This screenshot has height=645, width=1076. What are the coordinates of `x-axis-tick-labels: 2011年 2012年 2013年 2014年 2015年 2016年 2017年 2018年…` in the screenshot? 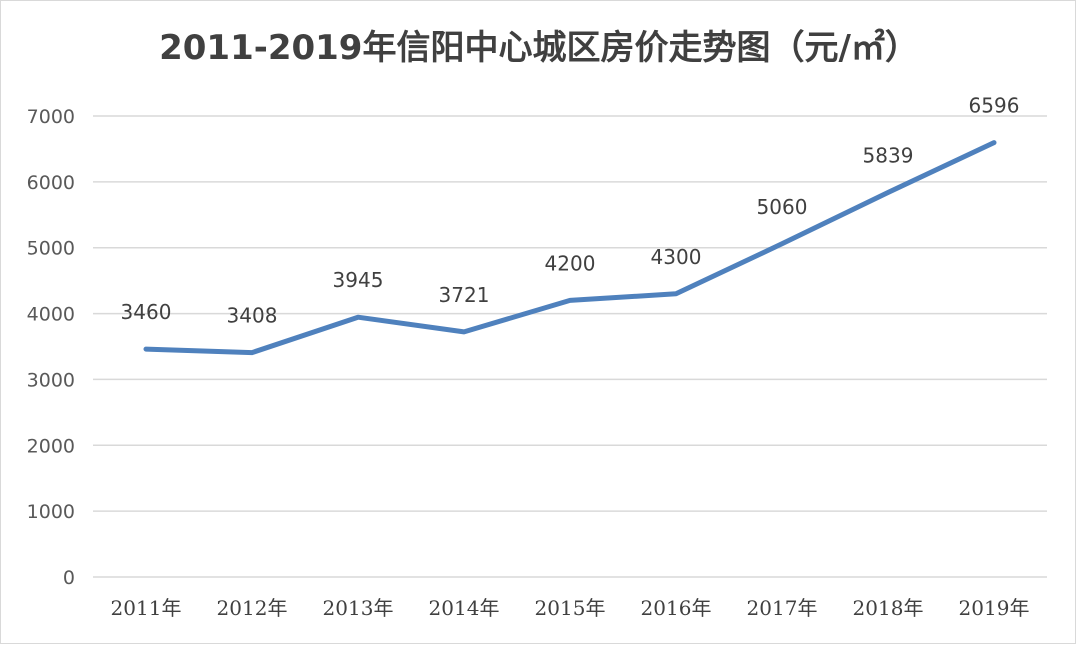 It's located at (570, 608).